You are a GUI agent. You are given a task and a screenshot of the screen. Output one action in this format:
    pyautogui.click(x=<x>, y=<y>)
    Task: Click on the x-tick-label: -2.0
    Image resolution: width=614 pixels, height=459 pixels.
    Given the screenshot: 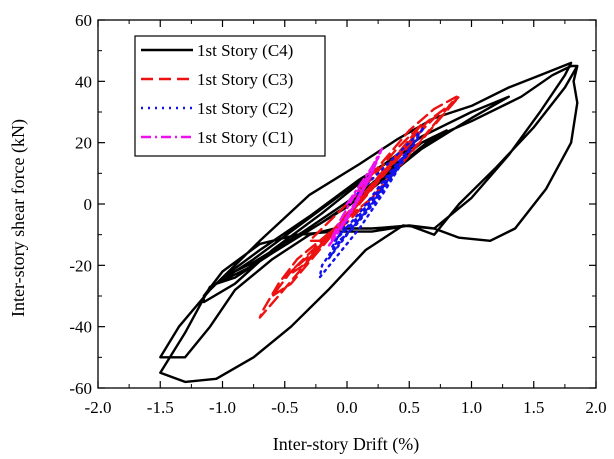 What is the action you would take?
    pyautogui.click(x=98, y=407)
    